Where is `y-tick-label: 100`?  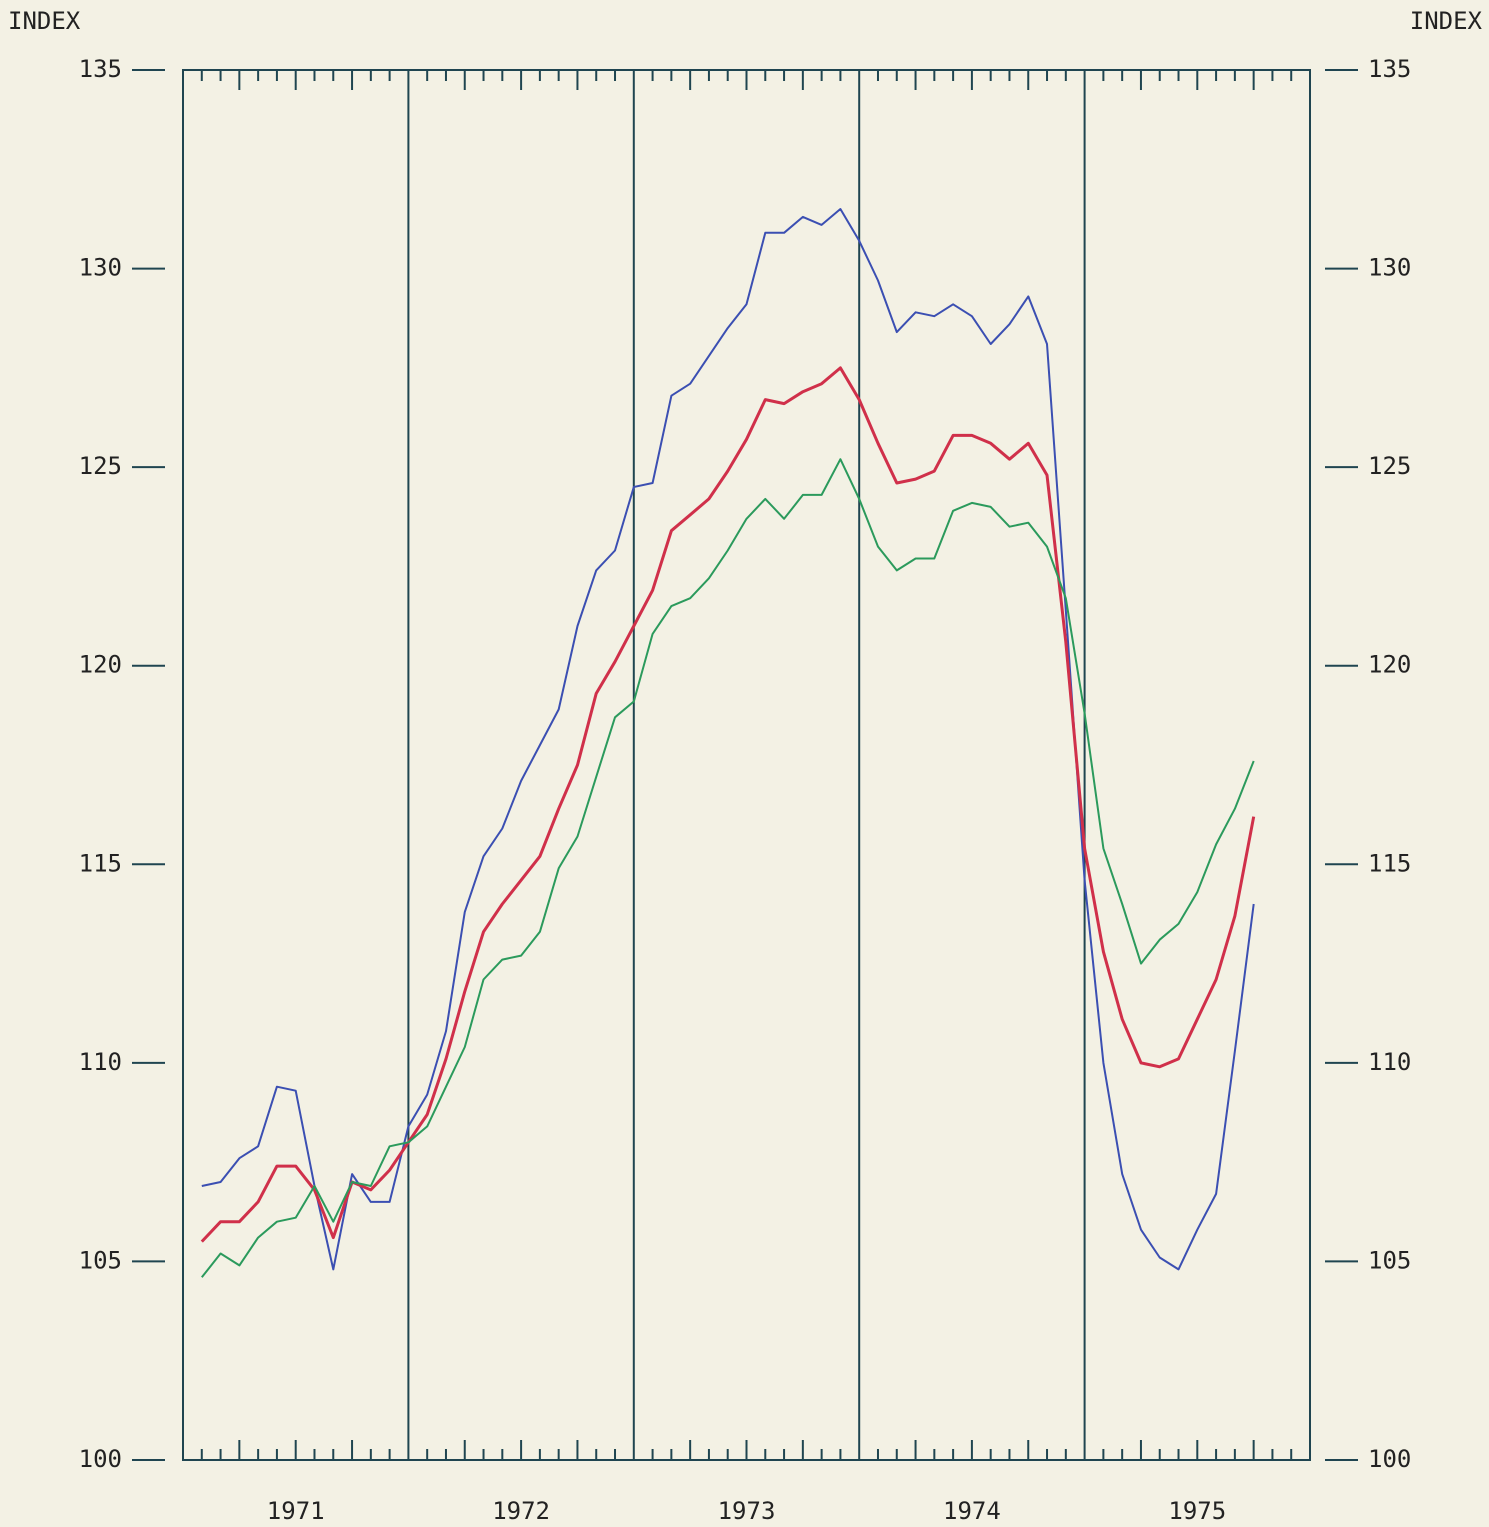
y-tick-label: 100 is located at coordinates (100, 1459).